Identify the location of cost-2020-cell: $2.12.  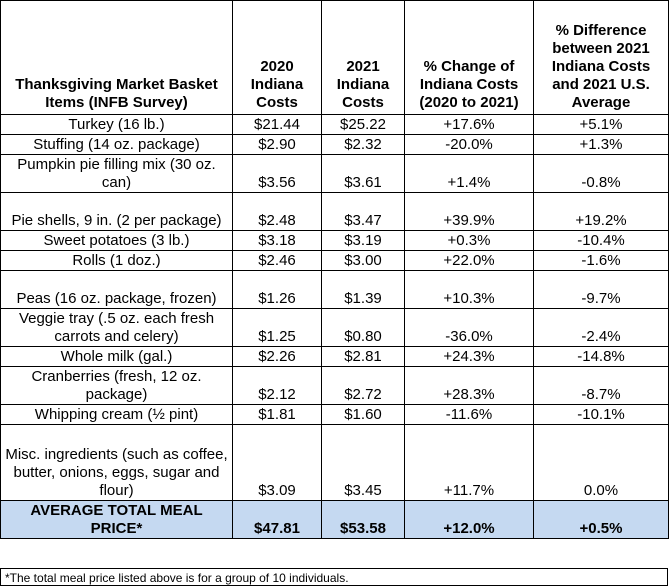
(277, 385).